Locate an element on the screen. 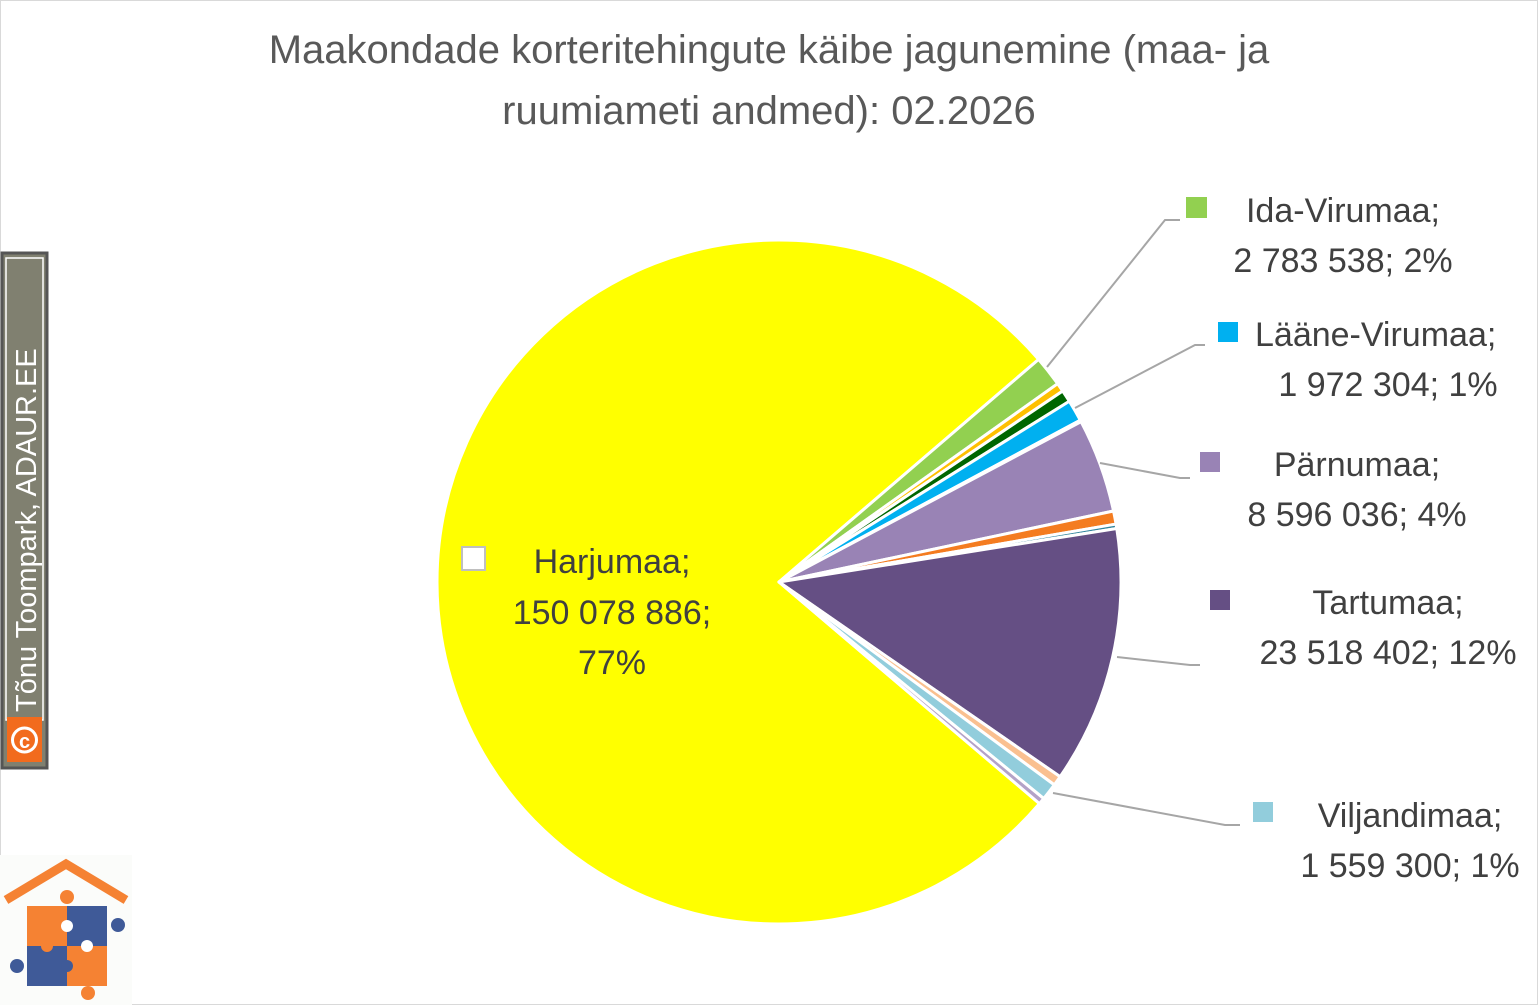  label-viljandimaa-value: 1 559 300; 1% is located at coordinates (1409, 866).